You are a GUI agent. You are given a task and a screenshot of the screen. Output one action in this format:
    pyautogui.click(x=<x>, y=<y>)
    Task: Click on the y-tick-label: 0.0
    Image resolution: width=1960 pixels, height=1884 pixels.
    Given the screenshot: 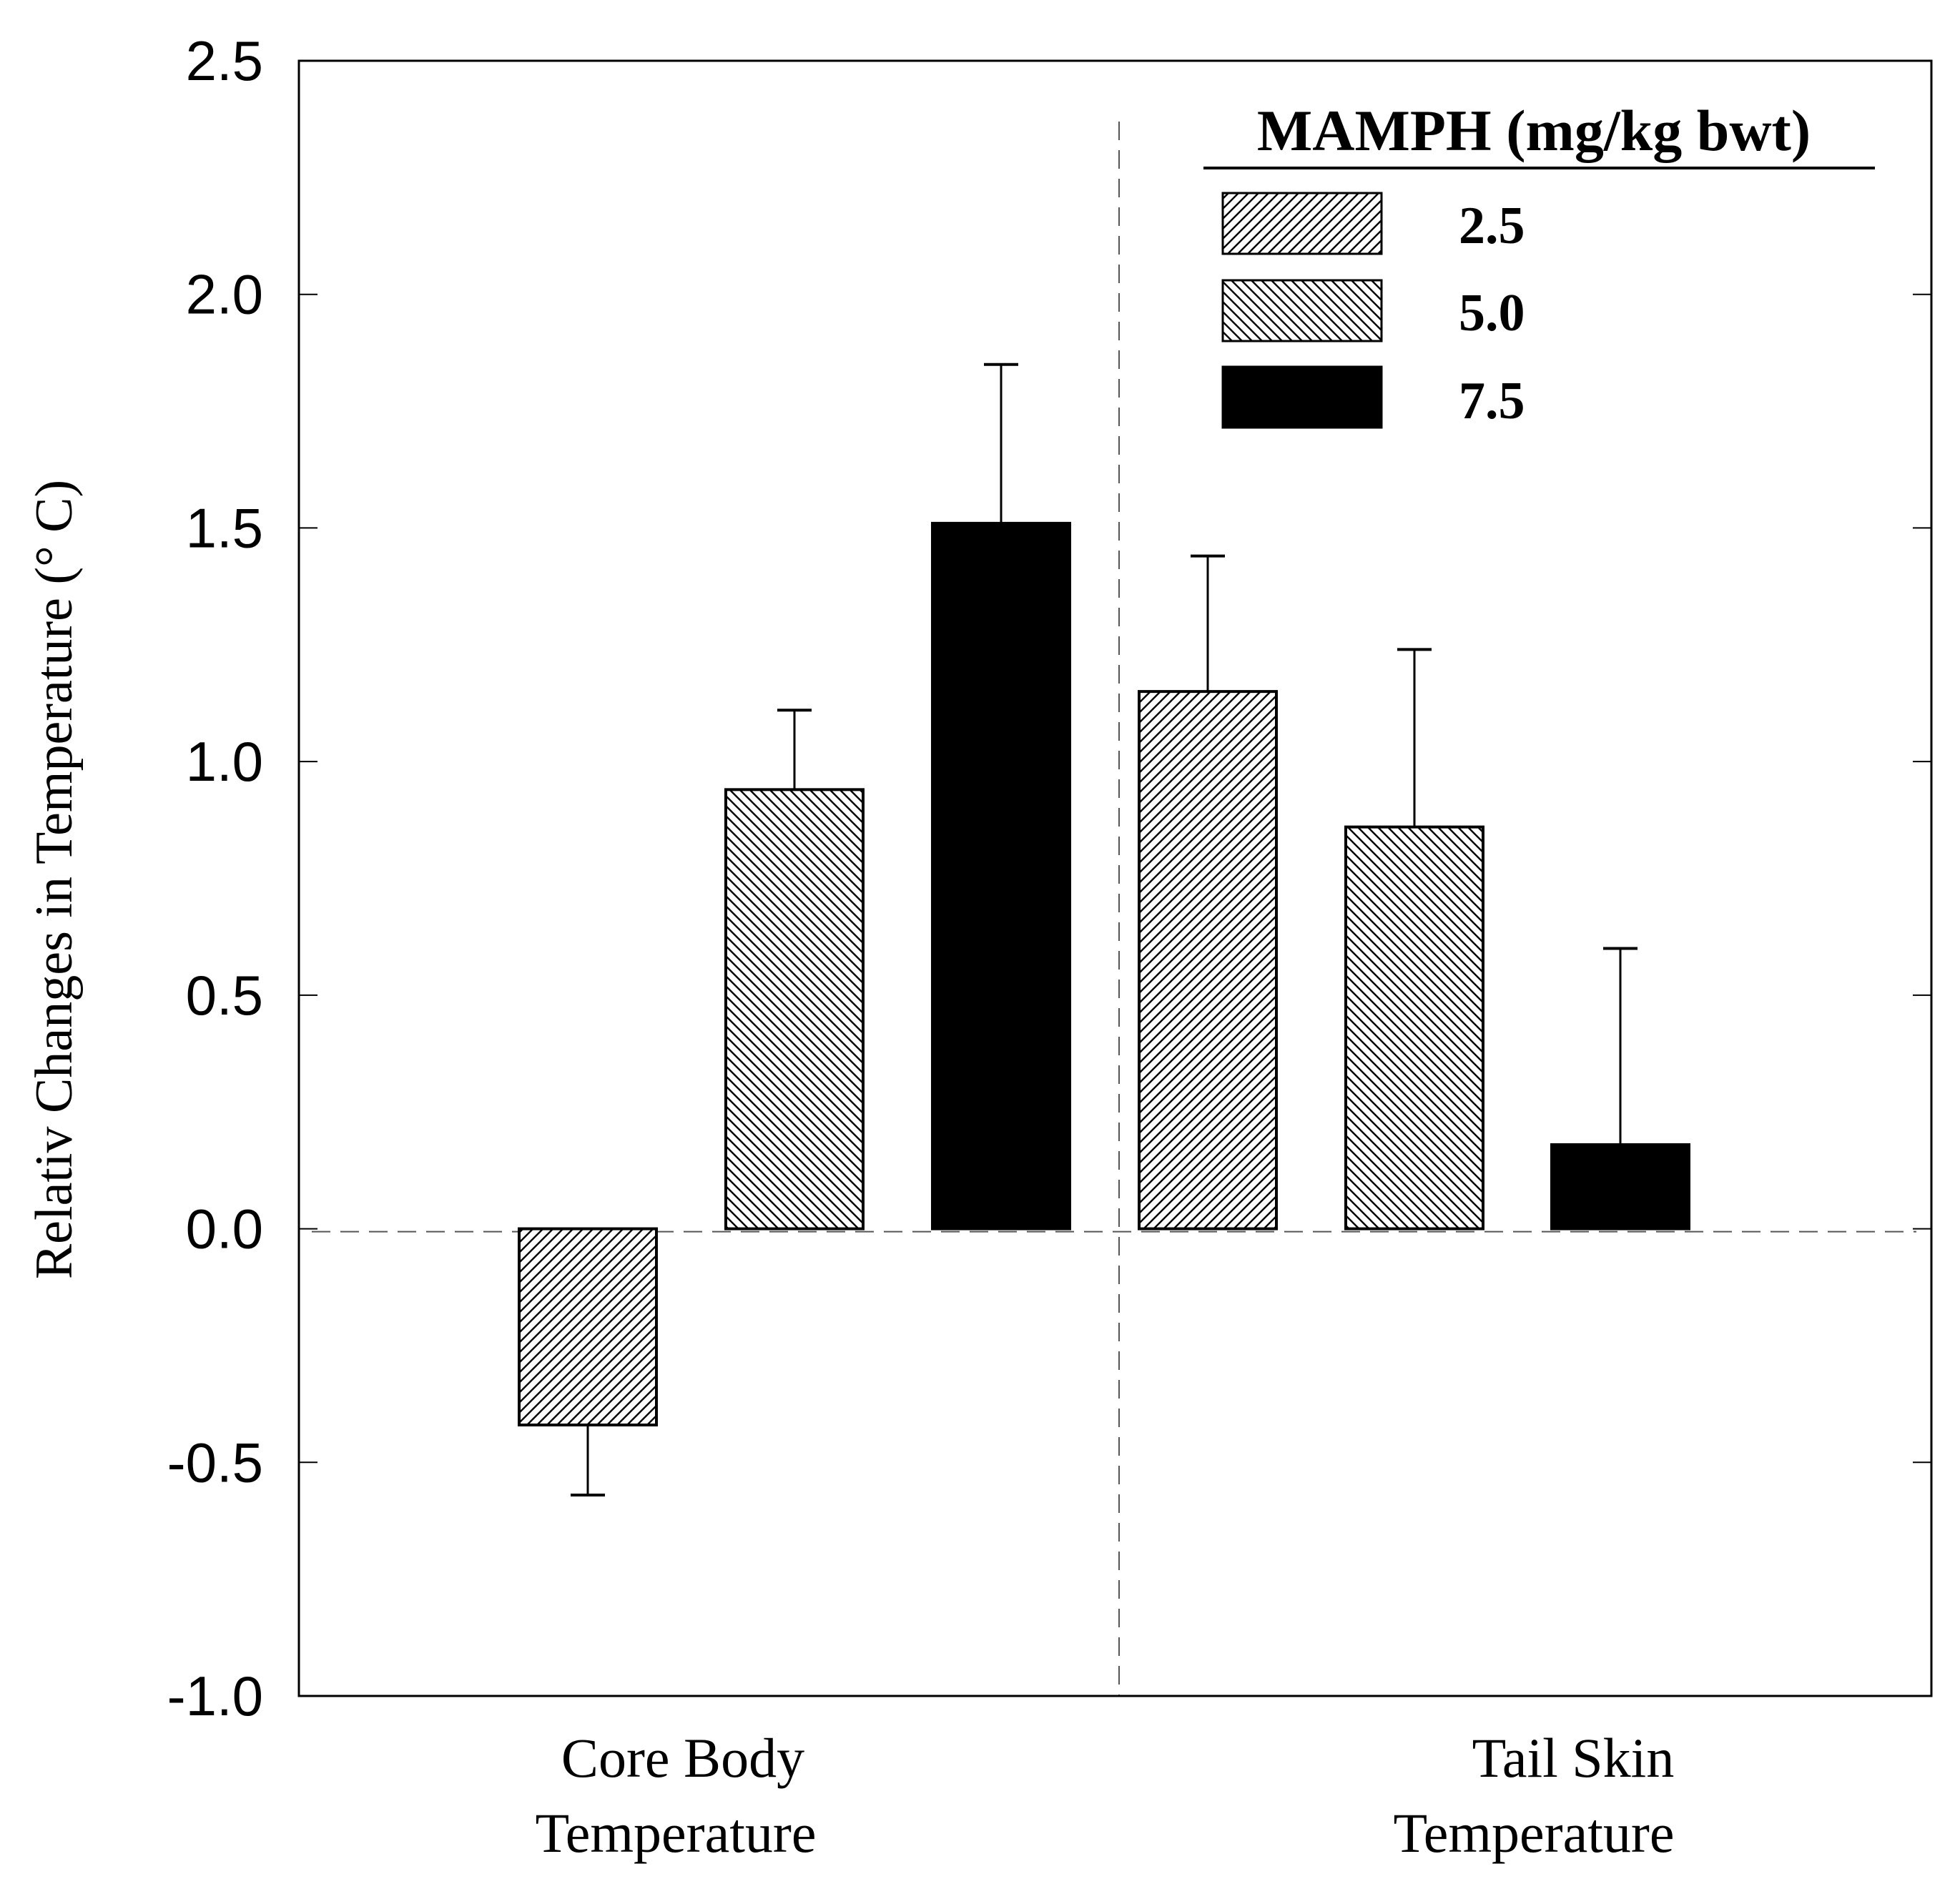 What is the action you would take?
    pyautogui.click(x=224, y=1229)
    